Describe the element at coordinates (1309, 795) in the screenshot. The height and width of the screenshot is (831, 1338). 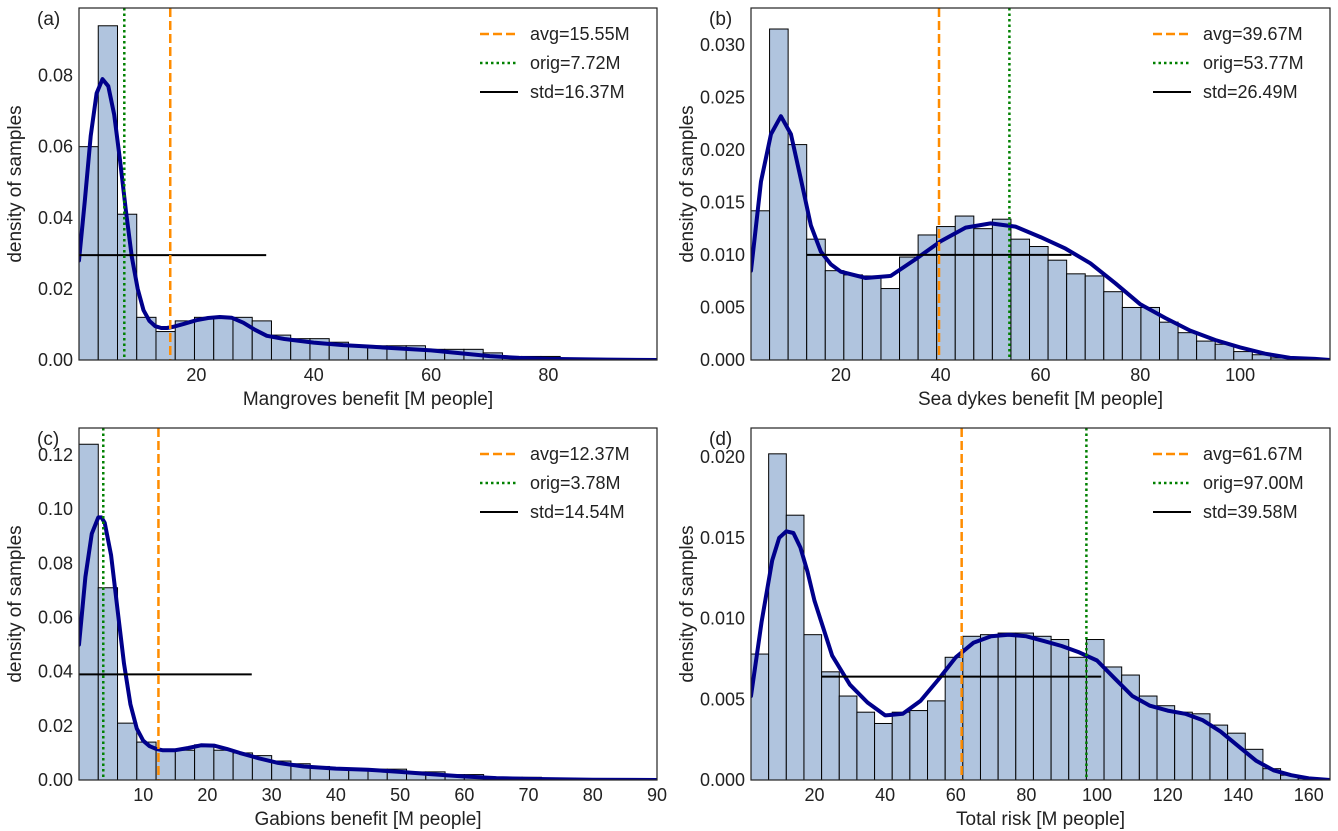
I see `x-tick-label: 160` at that location.